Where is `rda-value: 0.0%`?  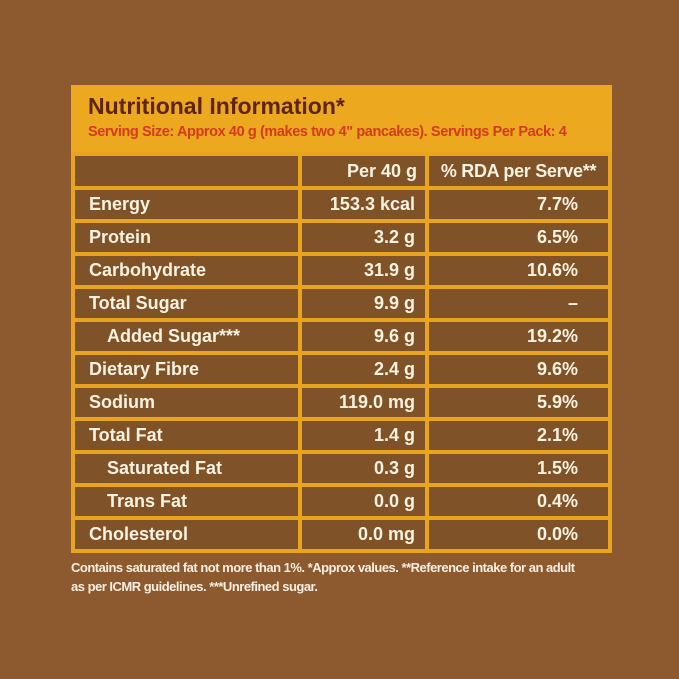 rda-value: 0.0% is located at coordinates (518, 534).